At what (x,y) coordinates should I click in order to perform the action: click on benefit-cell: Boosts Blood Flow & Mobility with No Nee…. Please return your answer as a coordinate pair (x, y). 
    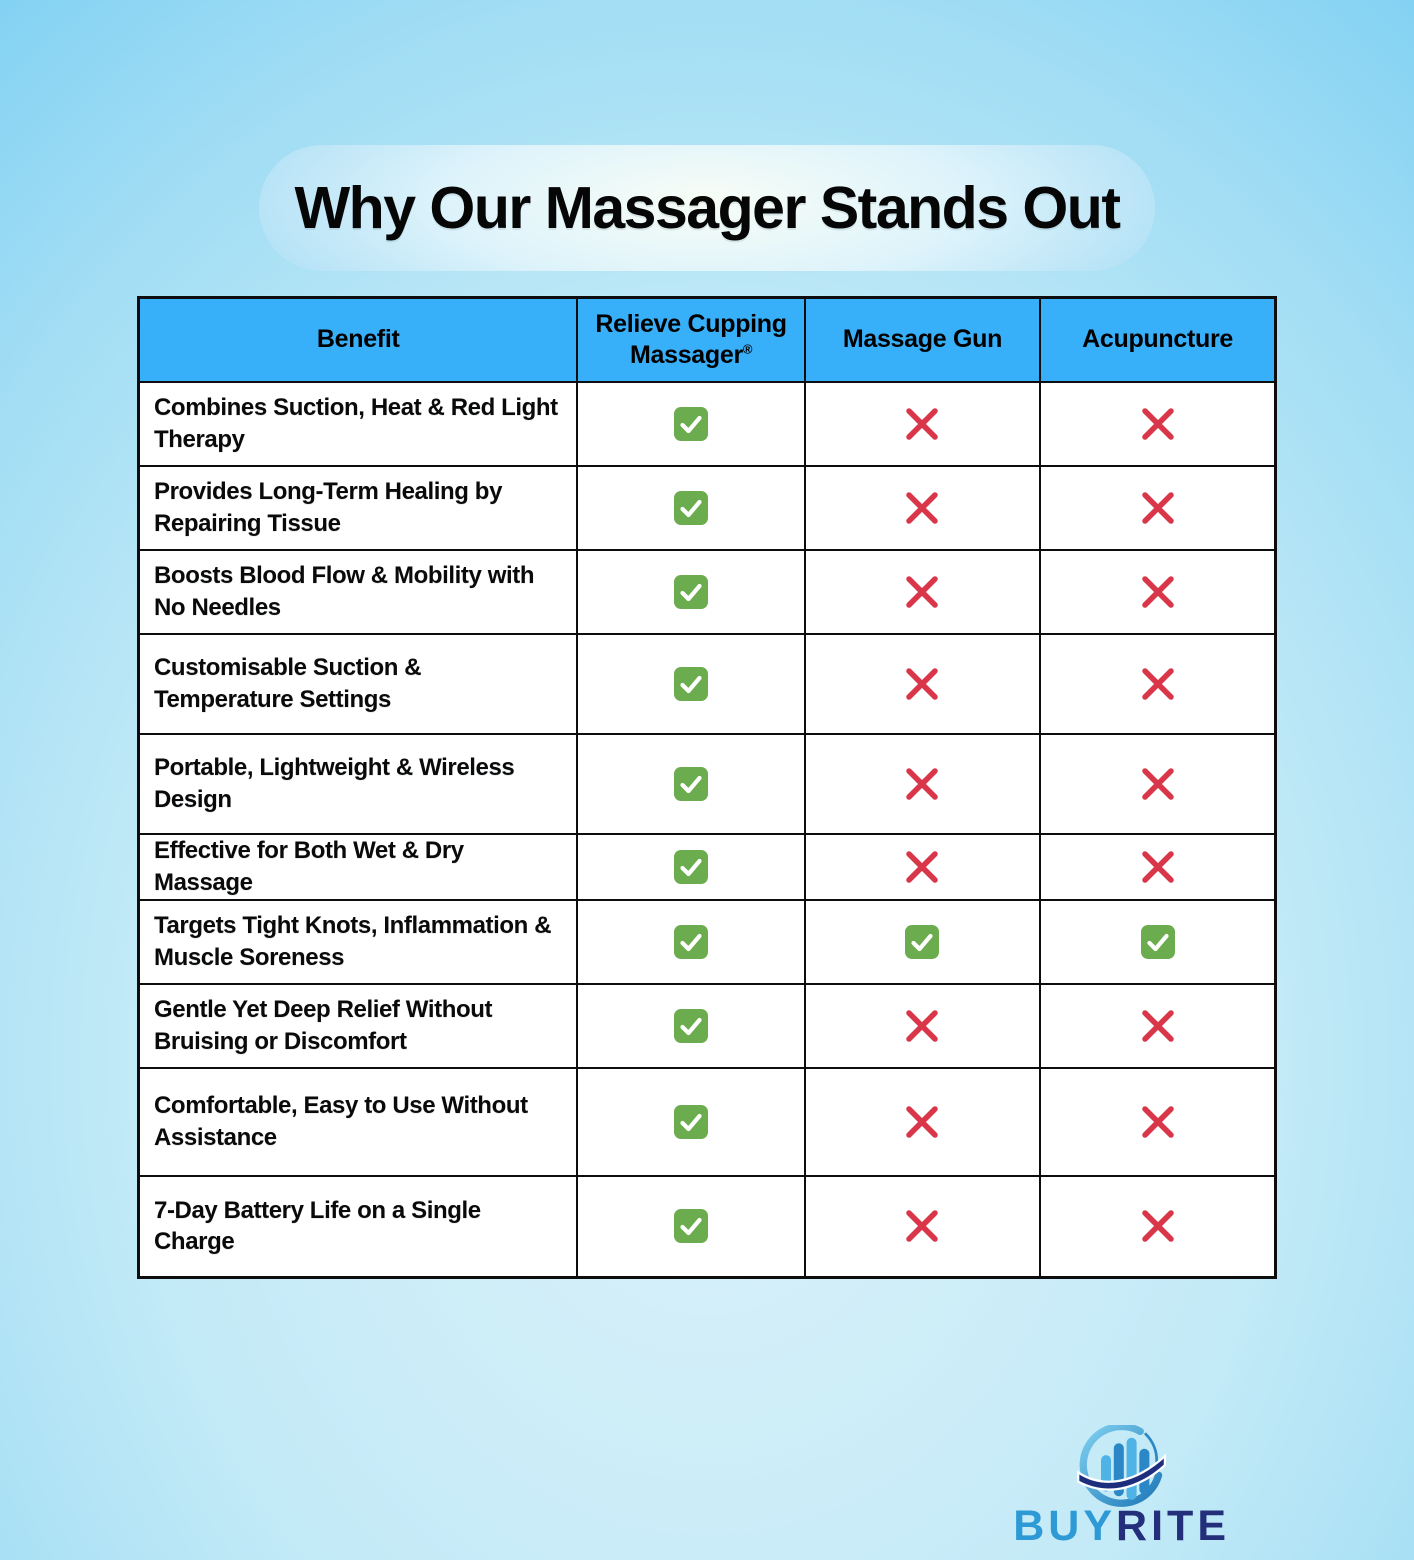
    Looking at the image, I should click on (358, 591).